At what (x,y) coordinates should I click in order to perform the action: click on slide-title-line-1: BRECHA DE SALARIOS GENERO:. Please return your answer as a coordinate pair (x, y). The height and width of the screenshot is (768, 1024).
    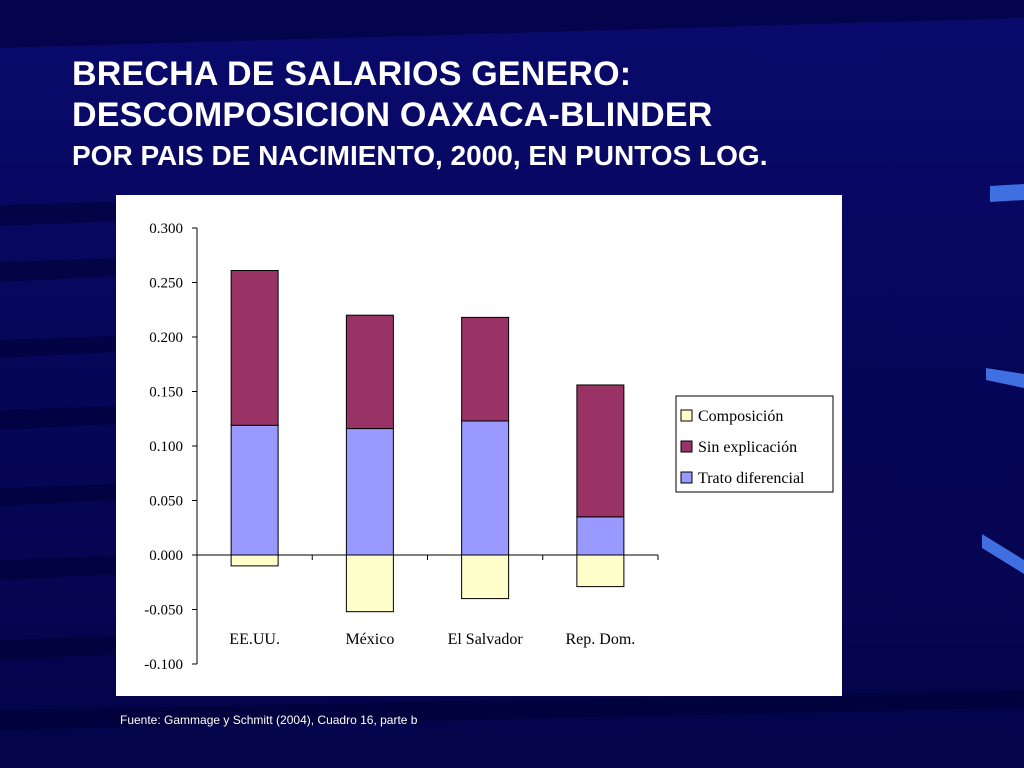
    Looking at the image, I should click on (352, 74).